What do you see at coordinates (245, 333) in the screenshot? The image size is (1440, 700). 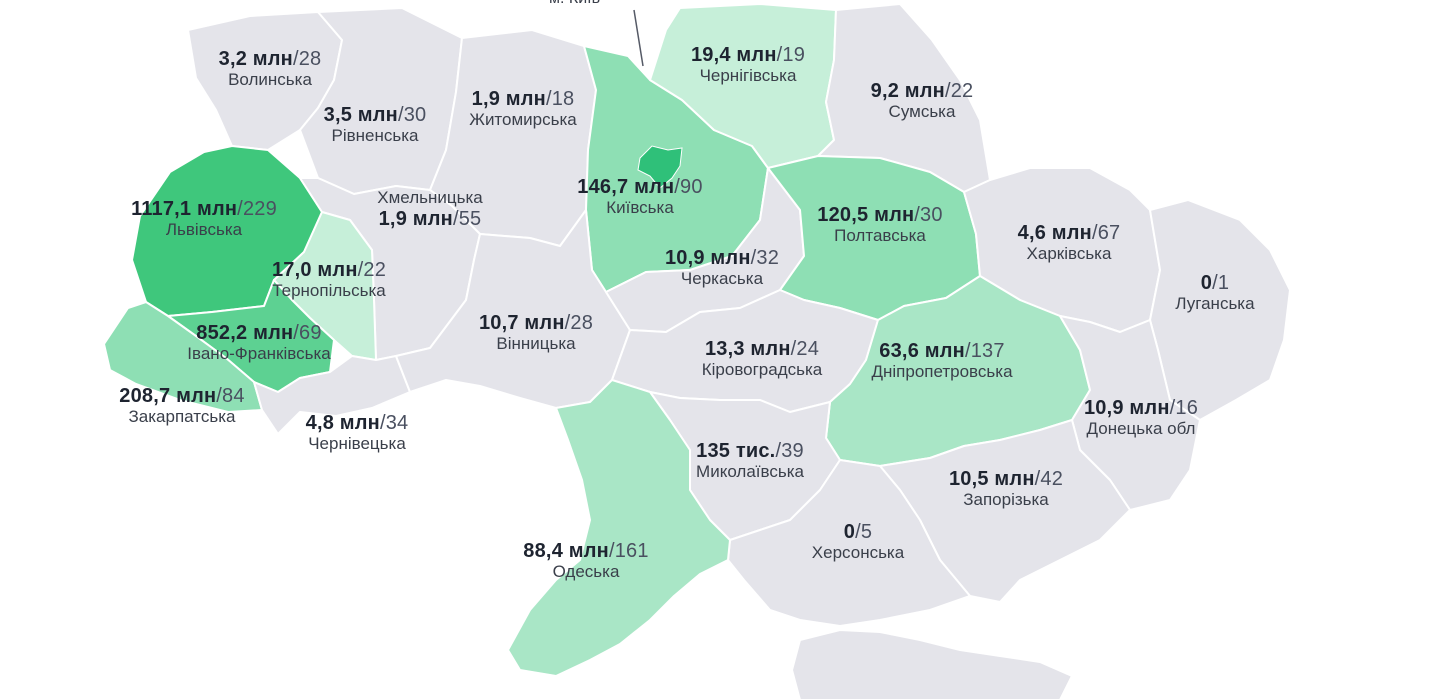 I see `region-amount: 852,2 млн` at bounding box center [245, 333].